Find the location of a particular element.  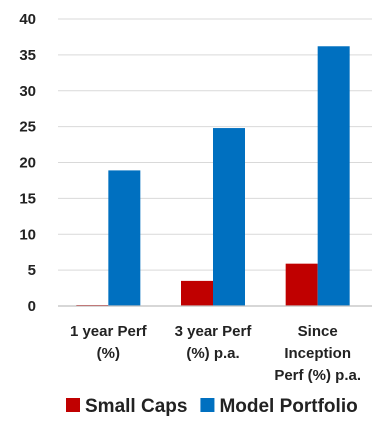

y-tick-label: 40 is located at coordinates (27, 19).